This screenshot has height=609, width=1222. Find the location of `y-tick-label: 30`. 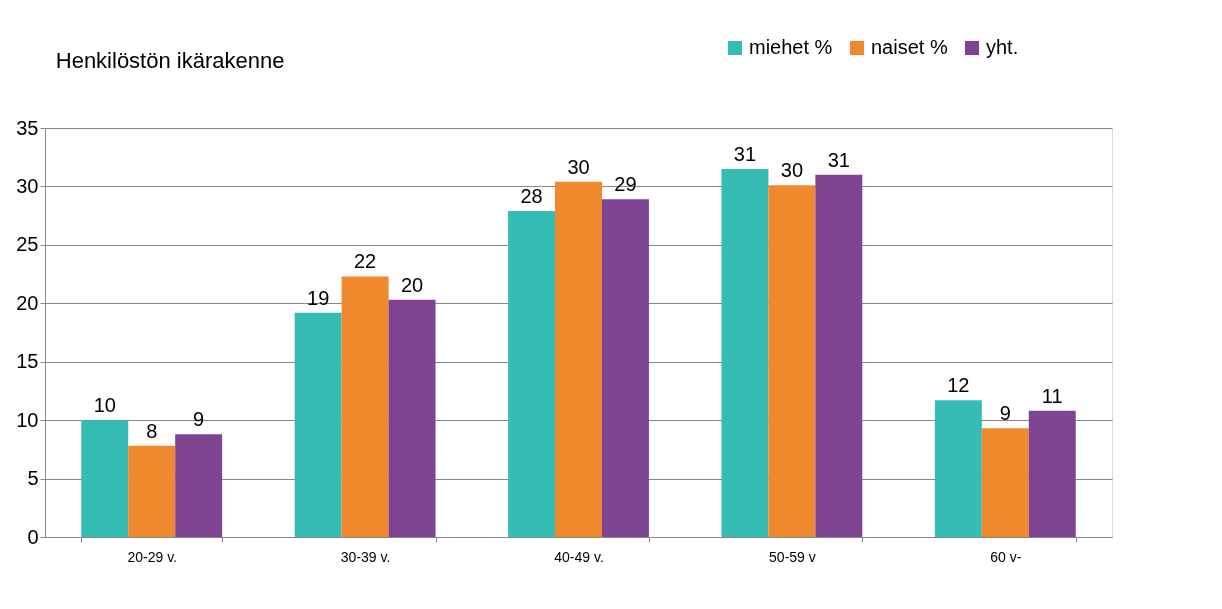

y-tick-label: 30 is located at coordinates (27, 185).